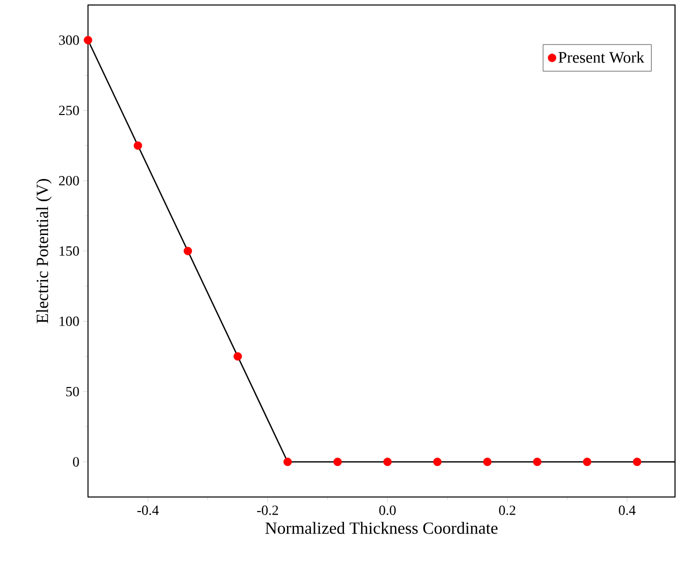  I want to click on y-tick-label: 250, so click(69, 111).